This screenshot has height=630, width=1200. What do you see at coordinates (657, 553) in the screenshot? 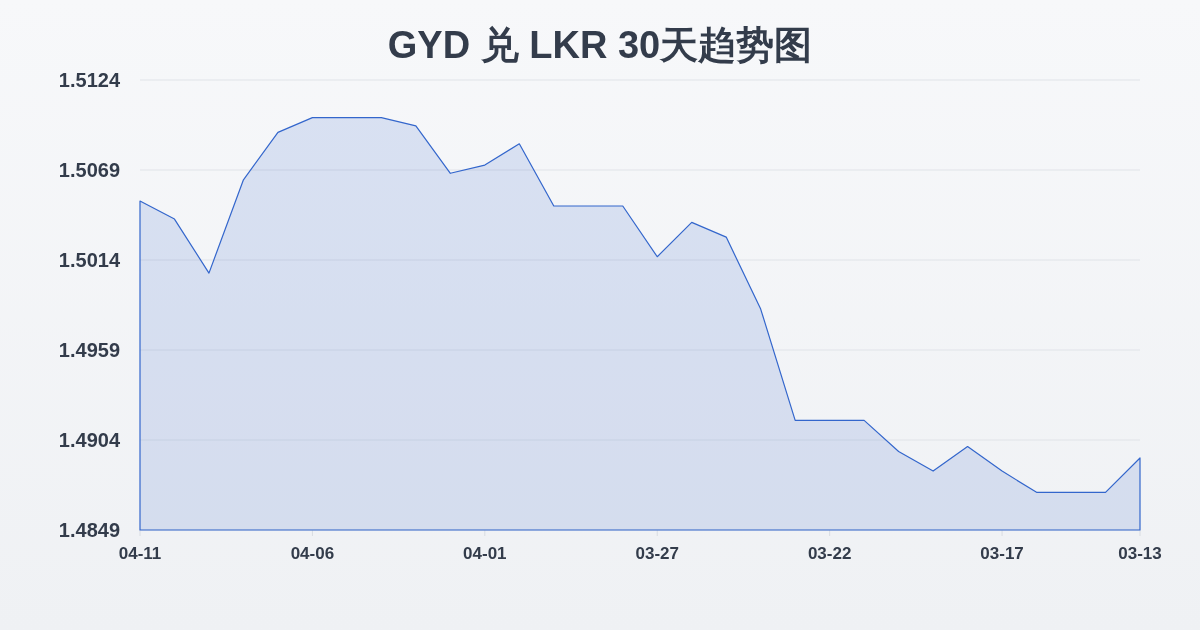
I see `x-tick-label: 03-27` at bounding box center [657, 553].